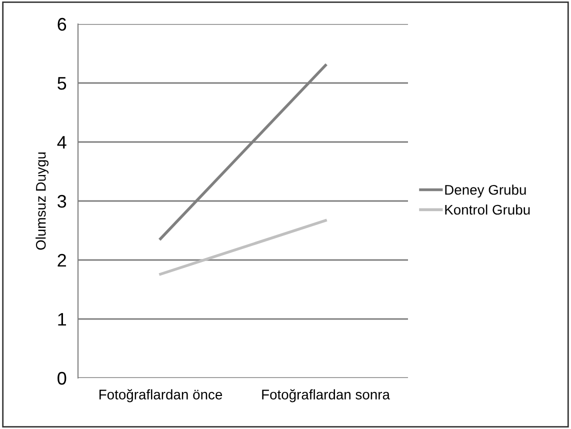 The height and width of the screenshot is (429, 571). What do you see at coordinates (487, 209) in the screenshot?
I see `legend-label: Kontrol Grubu` at bounding box center [487, 209].